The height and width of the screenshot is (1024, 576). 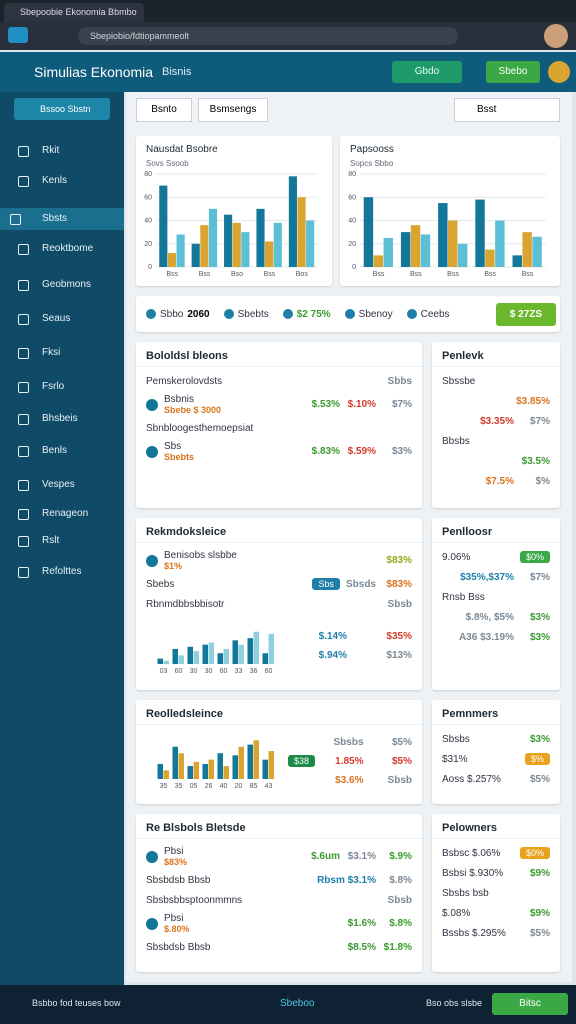 I want to click on sidebar-item: Refolttes, so click(x=64, y=572).